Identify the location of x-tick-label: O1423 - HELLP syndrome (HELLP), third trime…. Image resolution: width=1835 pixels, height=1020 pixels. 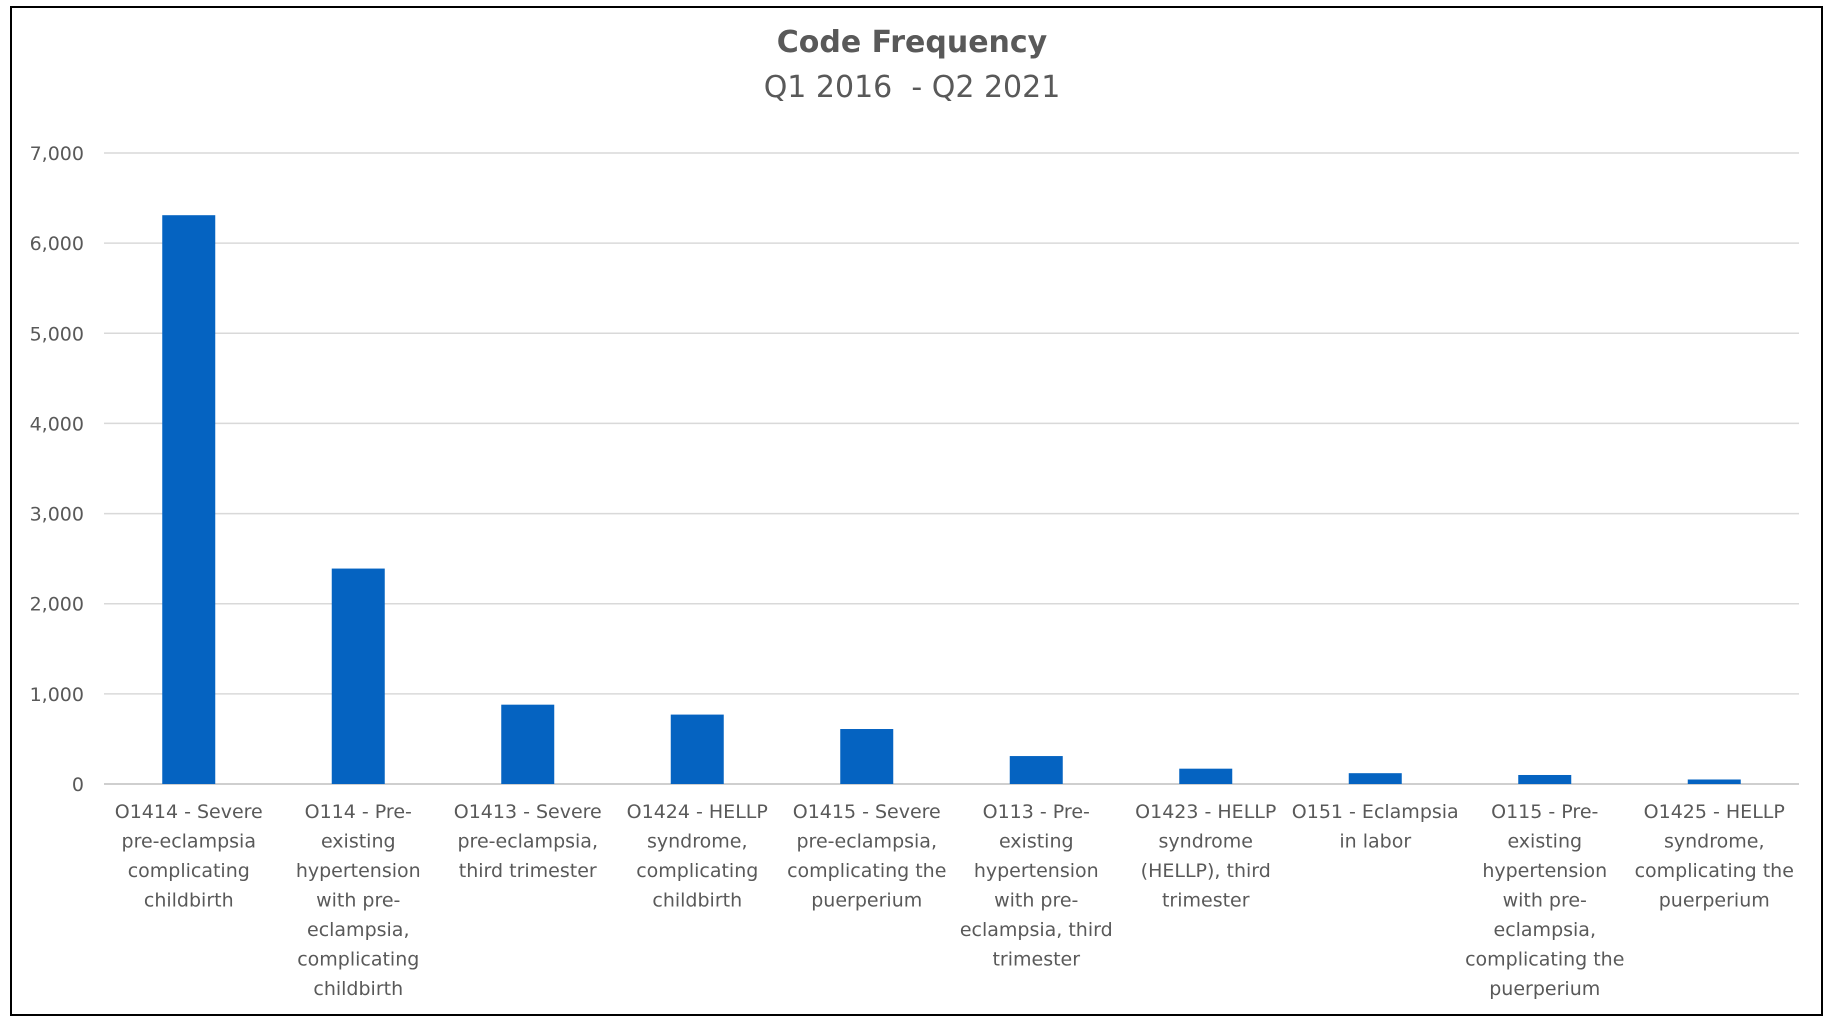
(1205, 856).